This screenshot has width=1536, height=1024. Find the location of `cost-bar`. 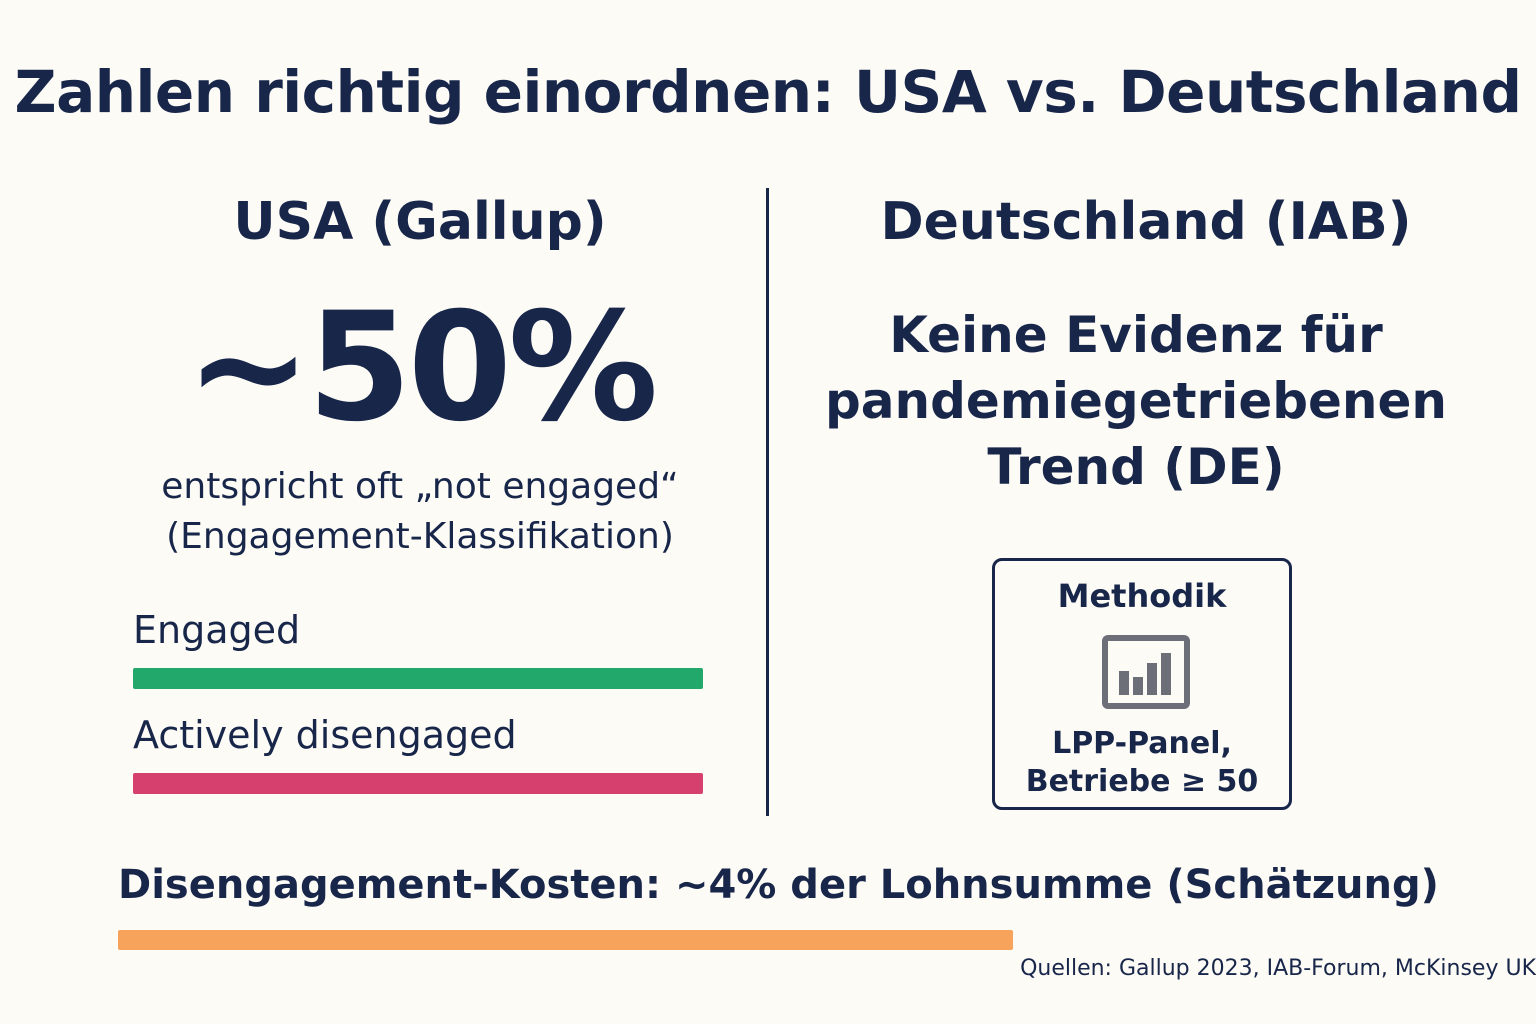

cost-bar is located at coordinates (565, 940).